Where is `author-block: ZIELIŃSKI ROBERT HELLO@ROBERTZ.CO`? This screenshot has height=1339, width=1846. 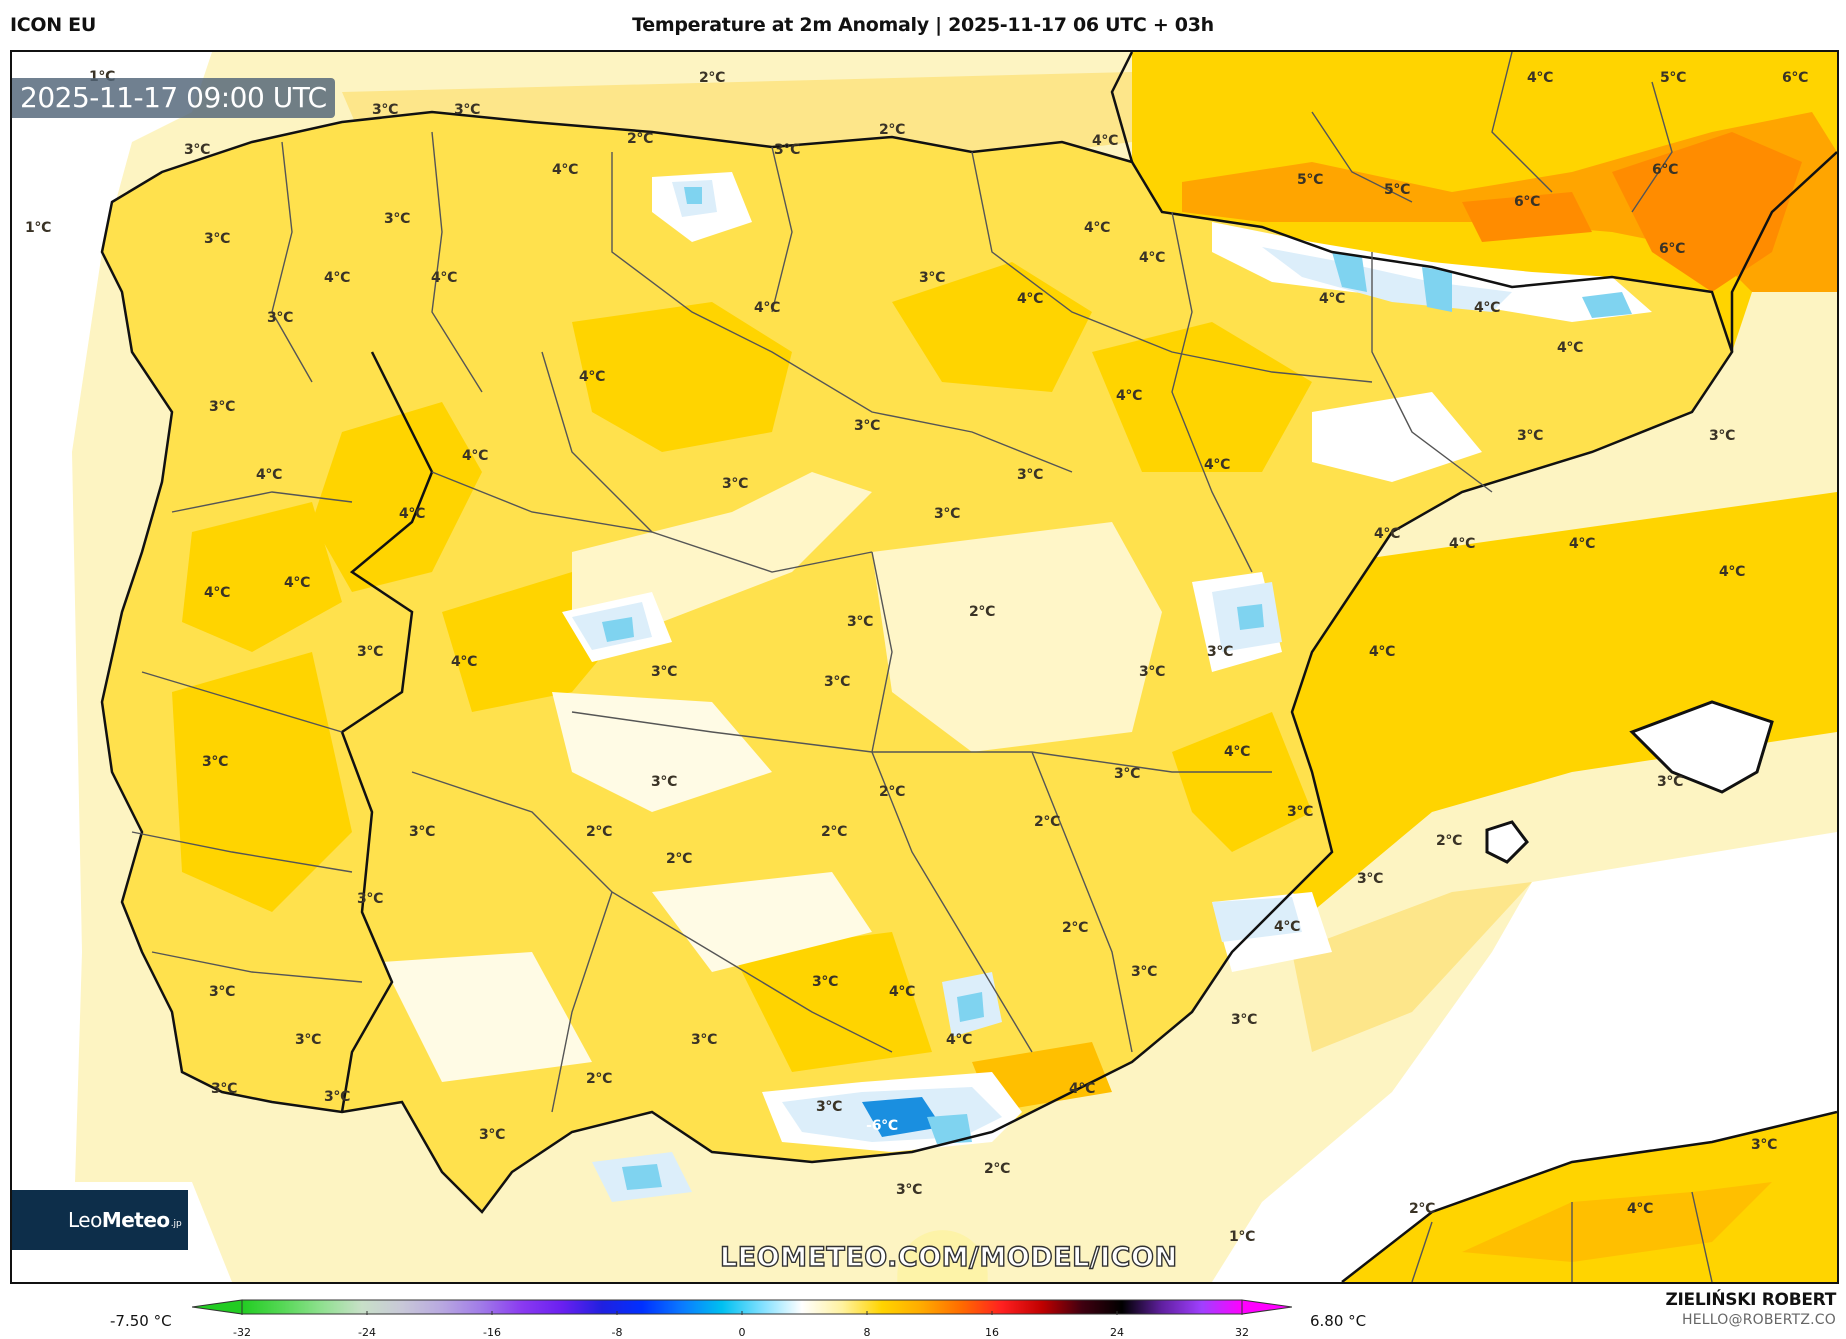 author-block: ZIELIŃSKI ROBERT HELLO@ROBERTZ.CO is located at coordinates (1750, 1309).